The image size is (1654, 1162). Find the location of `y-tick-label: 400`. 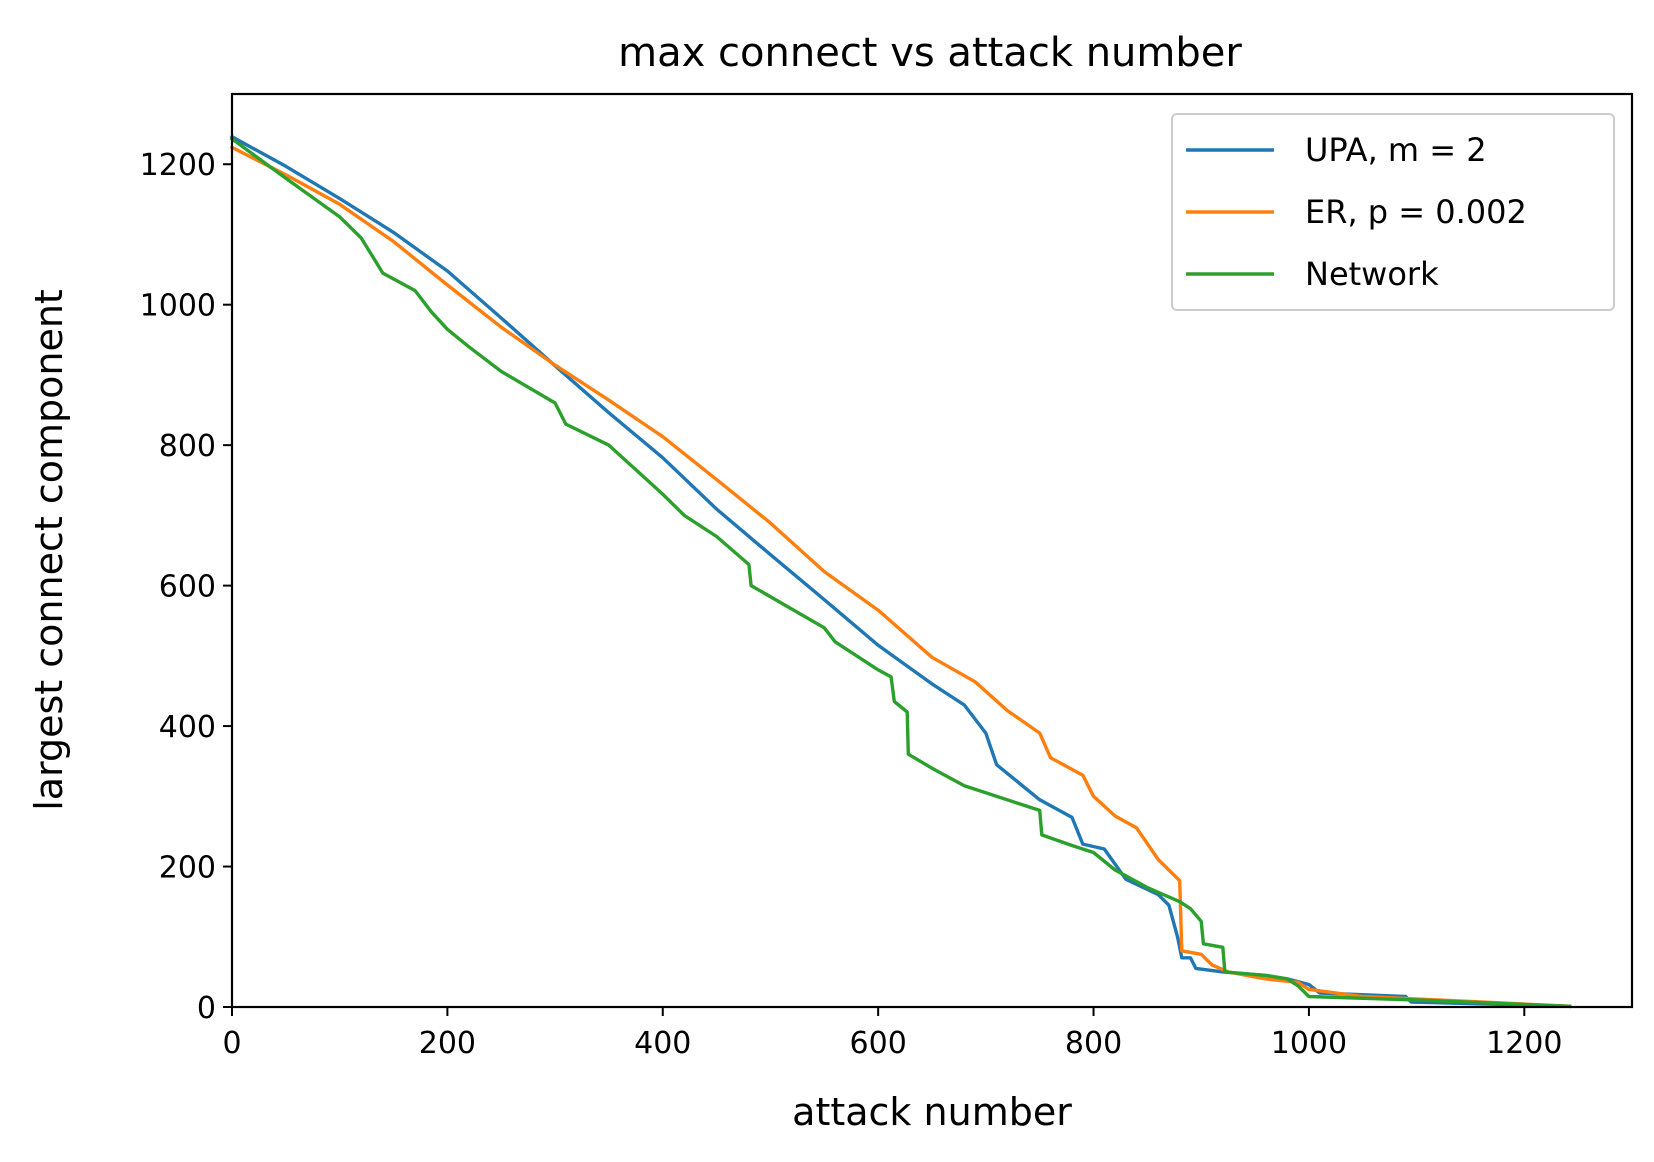

y-tick-label: 400 is located at coordinates (187, 727).